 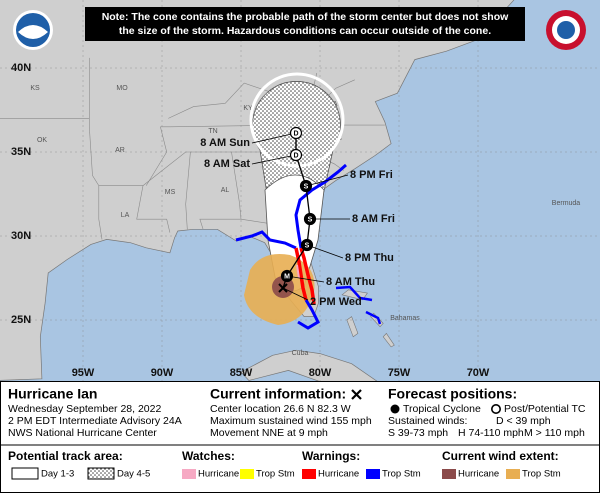 I want to click on land, so click(x=309, y=365).